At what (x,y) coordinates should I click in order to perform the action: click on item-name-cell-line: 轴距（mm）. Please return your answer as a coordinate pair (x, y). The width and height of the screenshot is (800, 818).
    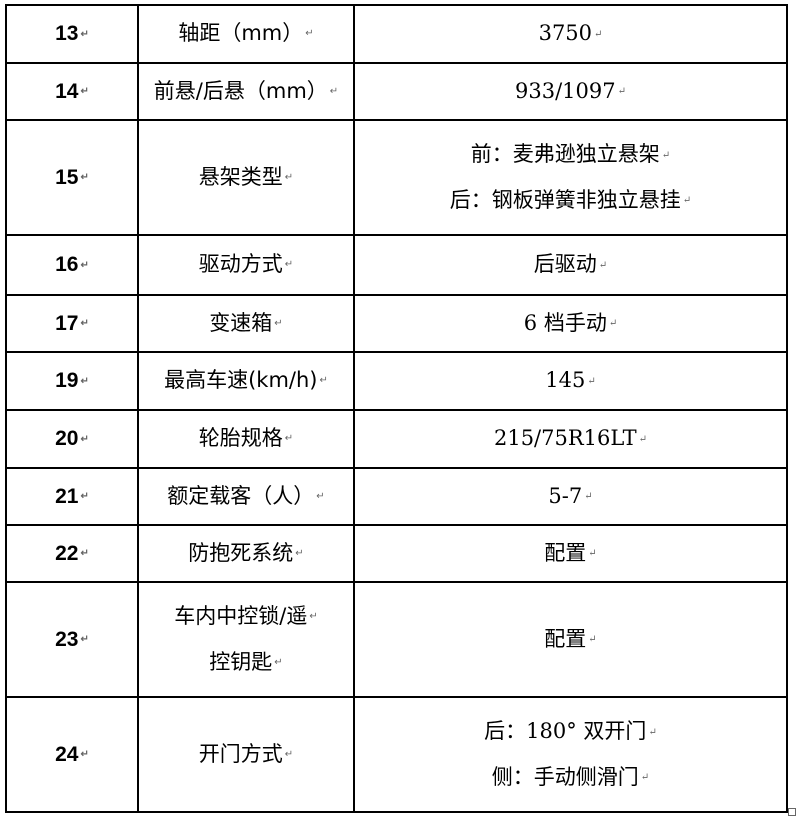
    Looking at the image, I should click on (246, 33).